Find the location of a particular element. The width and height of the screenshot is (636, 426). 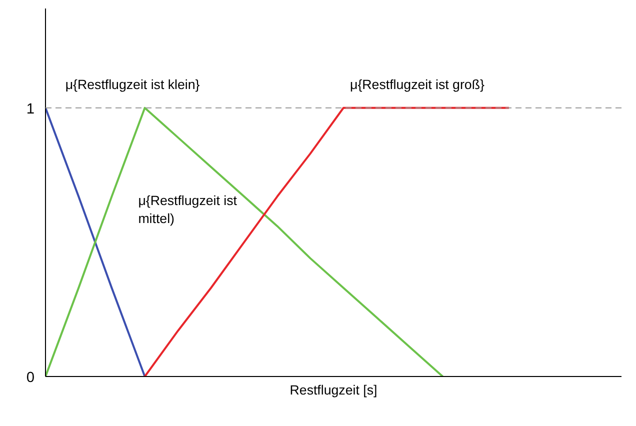

series-label: μ{Restflugzeit ist klein} is located at coordinates (132, 84).